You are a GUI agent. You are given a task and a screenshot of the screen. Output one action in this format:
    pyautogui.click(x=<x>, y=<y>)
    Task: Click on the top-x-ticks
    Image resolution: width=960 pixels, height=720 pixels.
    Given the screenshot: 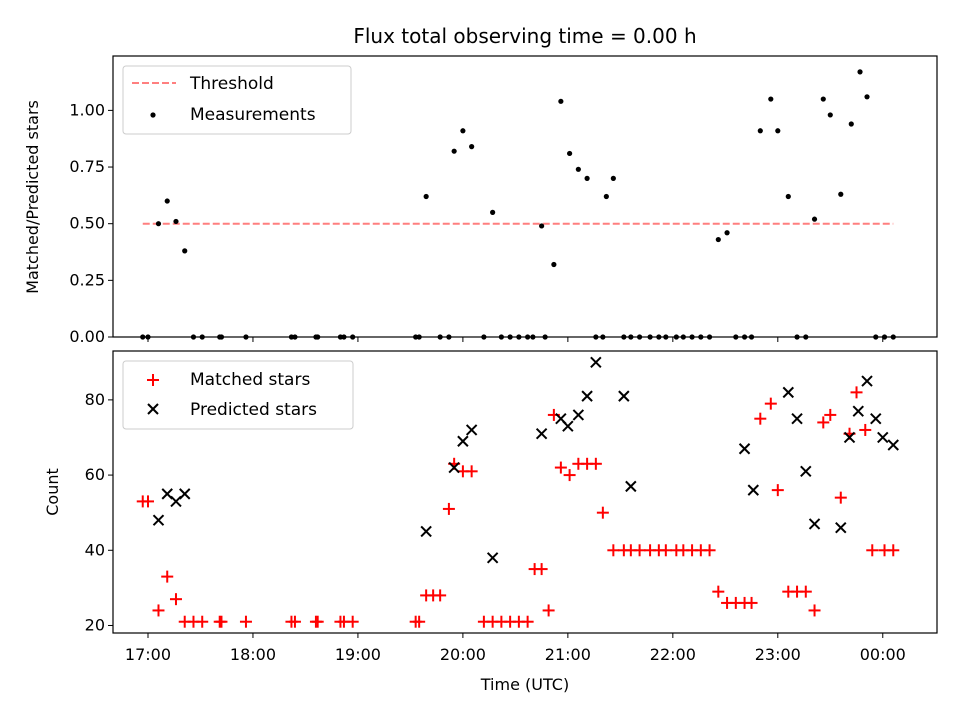 What is the action you would take?
    pyautogui.click(x=515, y=339)
    